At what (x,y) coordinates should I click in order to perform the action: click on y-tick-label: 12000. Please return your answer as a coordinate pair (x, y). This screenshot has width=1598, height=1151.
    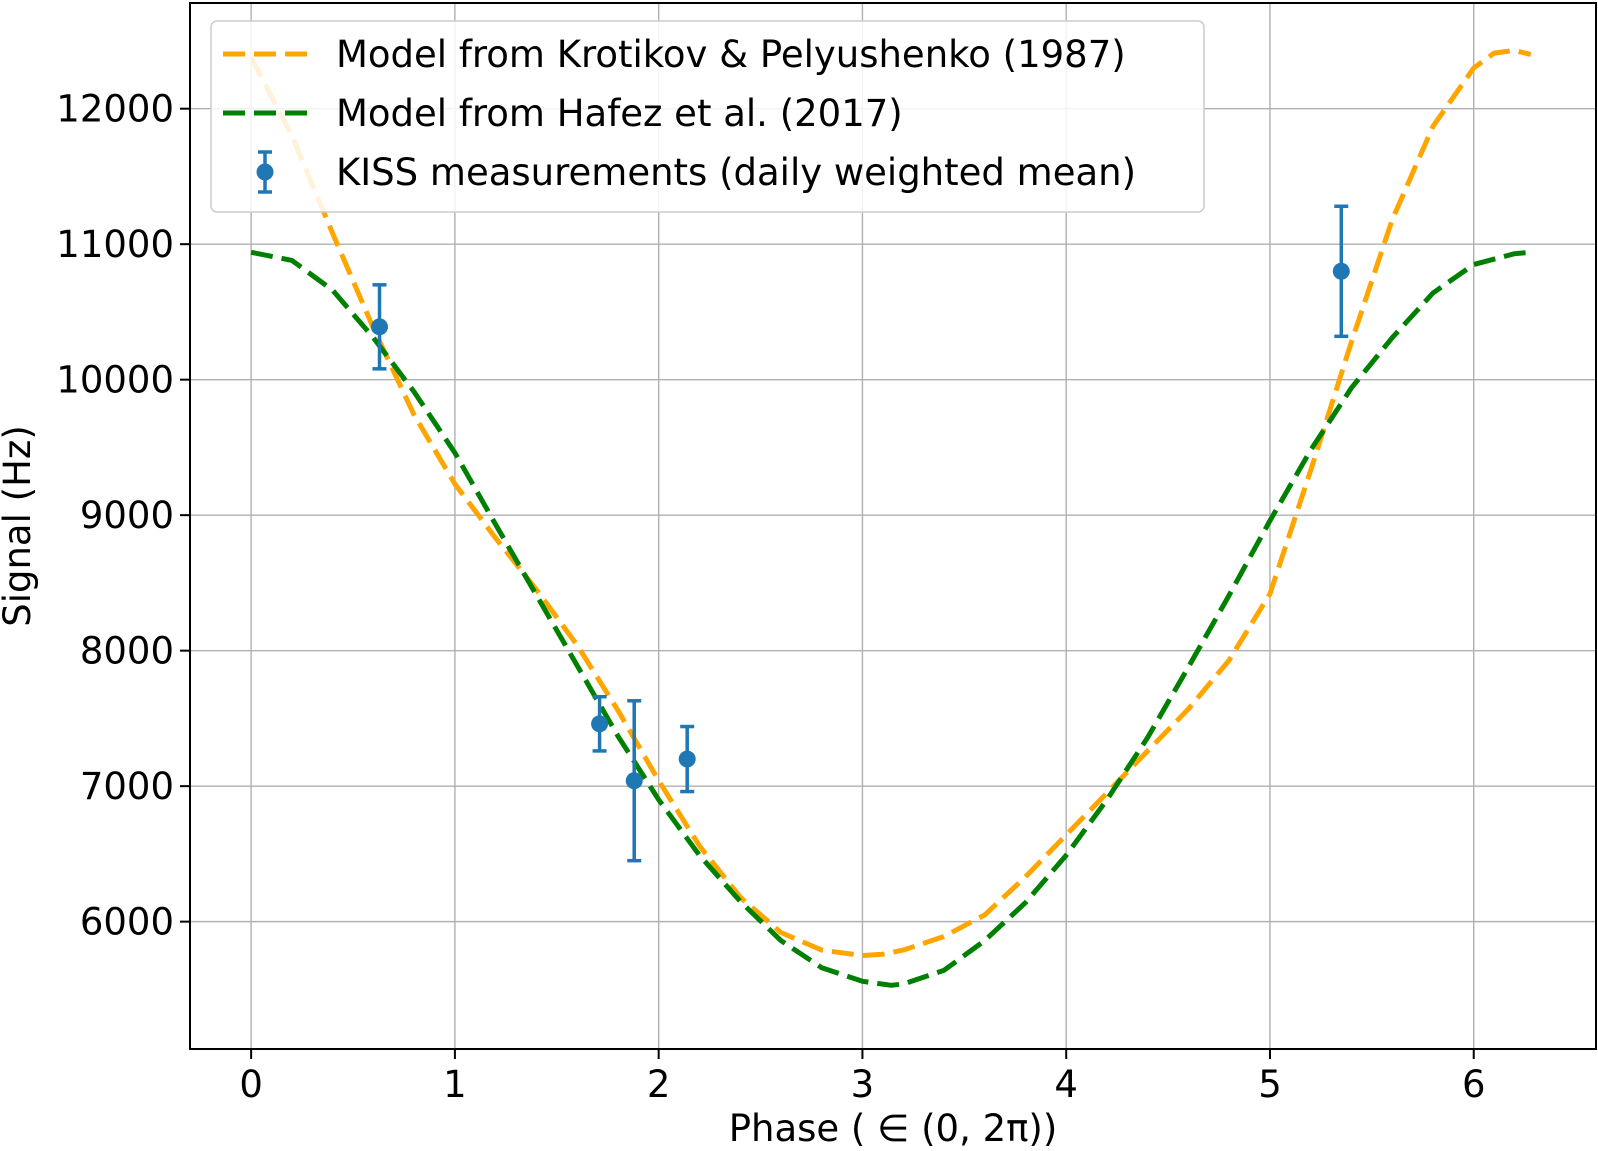
    Looking at the image, I should click on (115, 109).